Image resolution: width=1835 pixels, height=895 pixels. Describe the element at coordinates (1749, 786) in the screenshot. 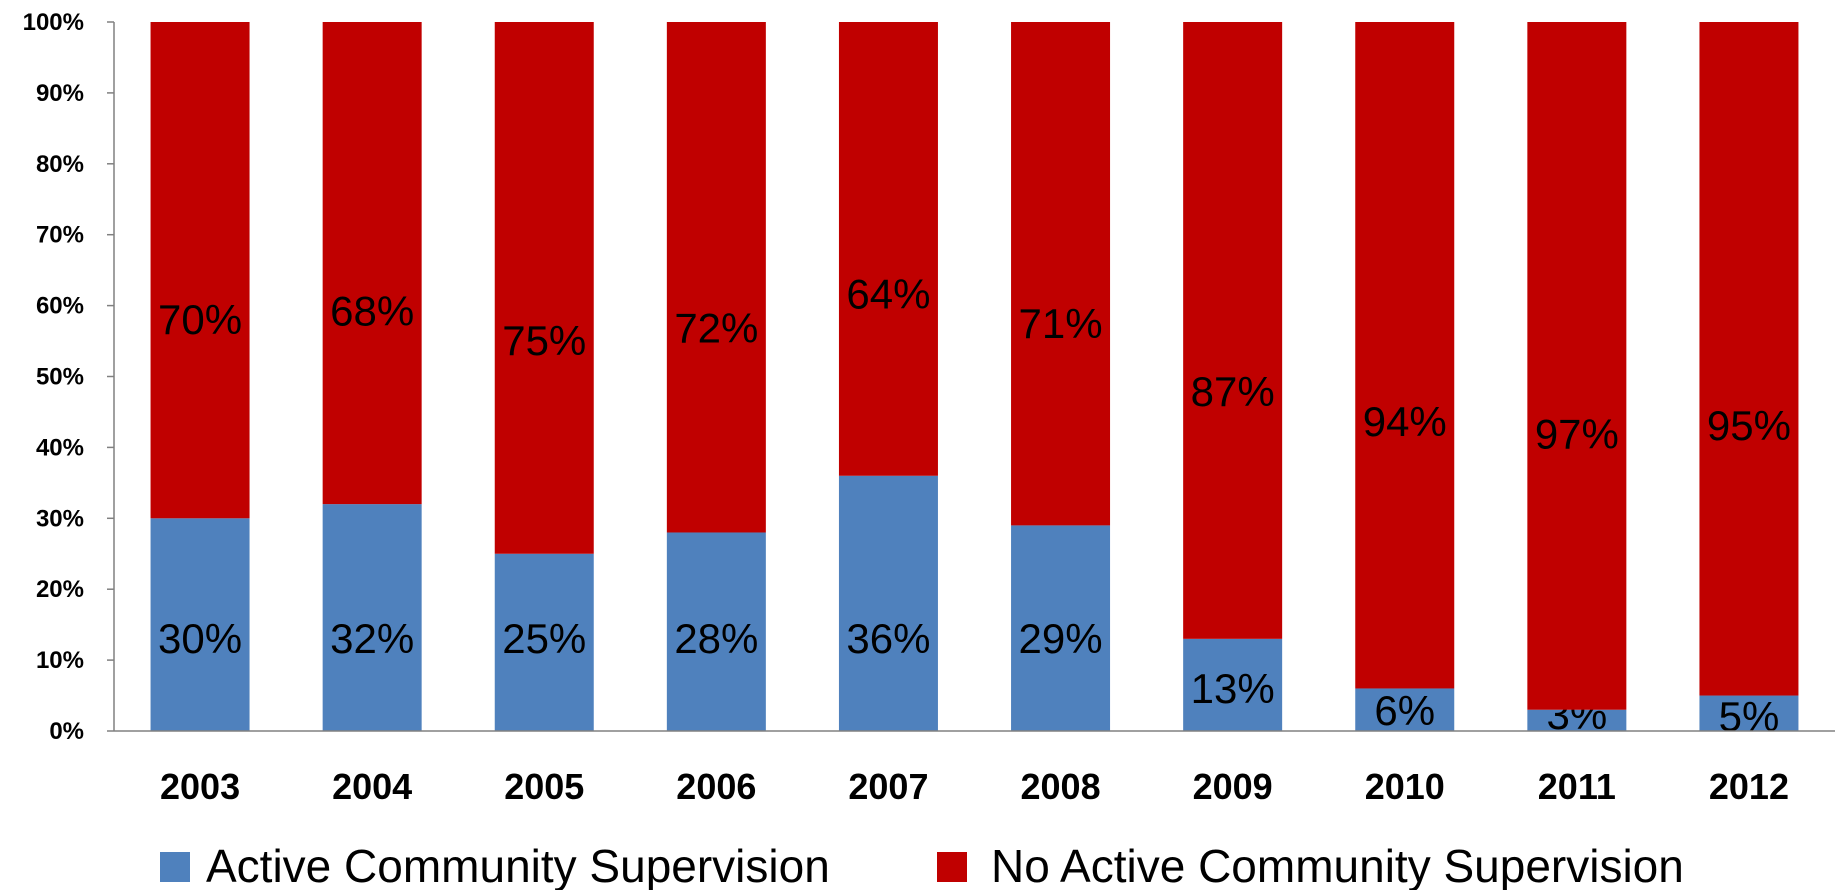

I see `x-tick-label: 2012` at that location.